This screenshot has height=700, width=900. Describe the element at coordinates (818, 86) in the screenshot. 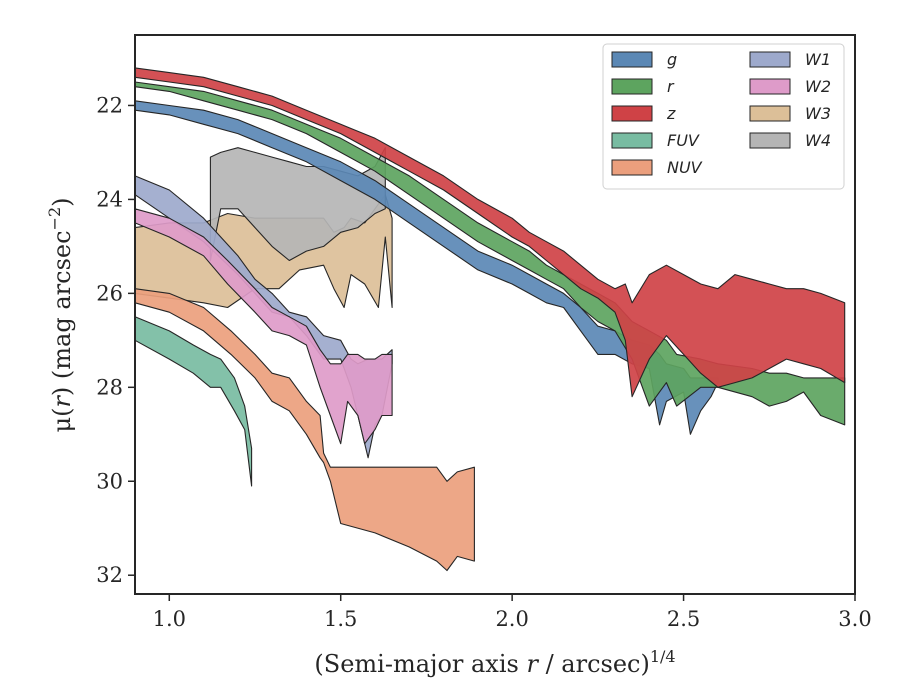

I see `legend-label-W2: W2` at that location.